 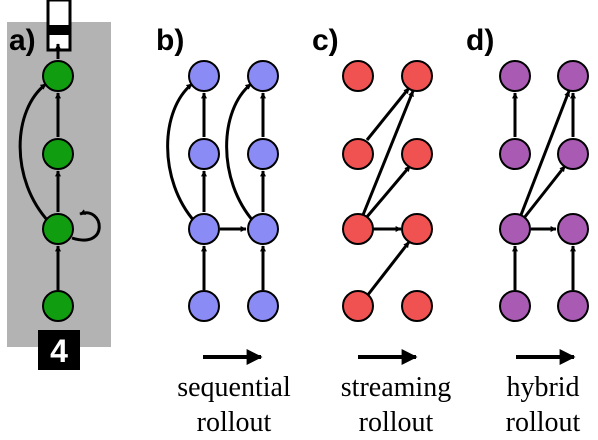 What do you see at coordinates (396, 422) in the screenshot?
I see `caption-c-line2: rollout` at bounding box center [396, 422].